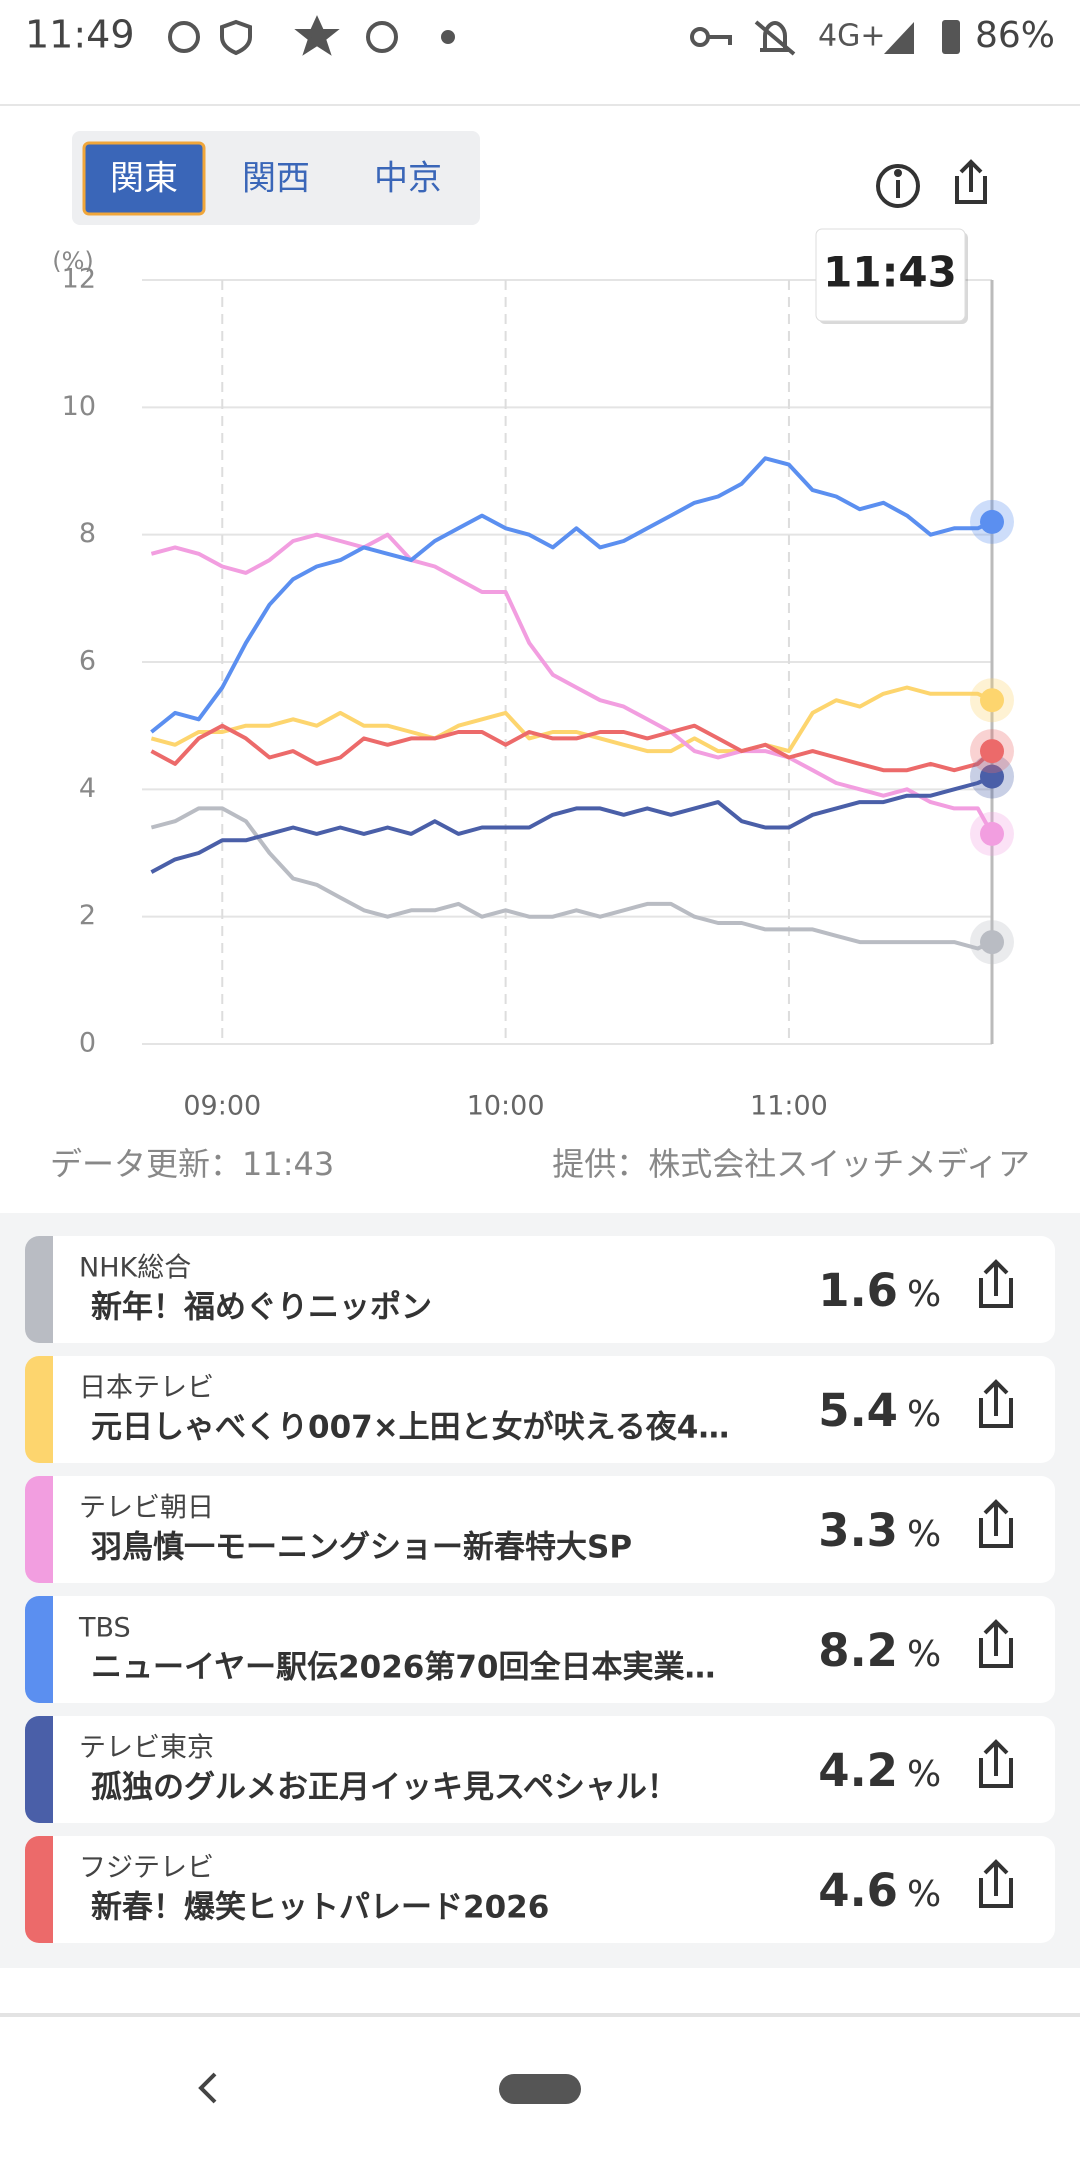  Describe the element at coordinates (540, 2089) in the screenshot. I see `home-button` at that location.